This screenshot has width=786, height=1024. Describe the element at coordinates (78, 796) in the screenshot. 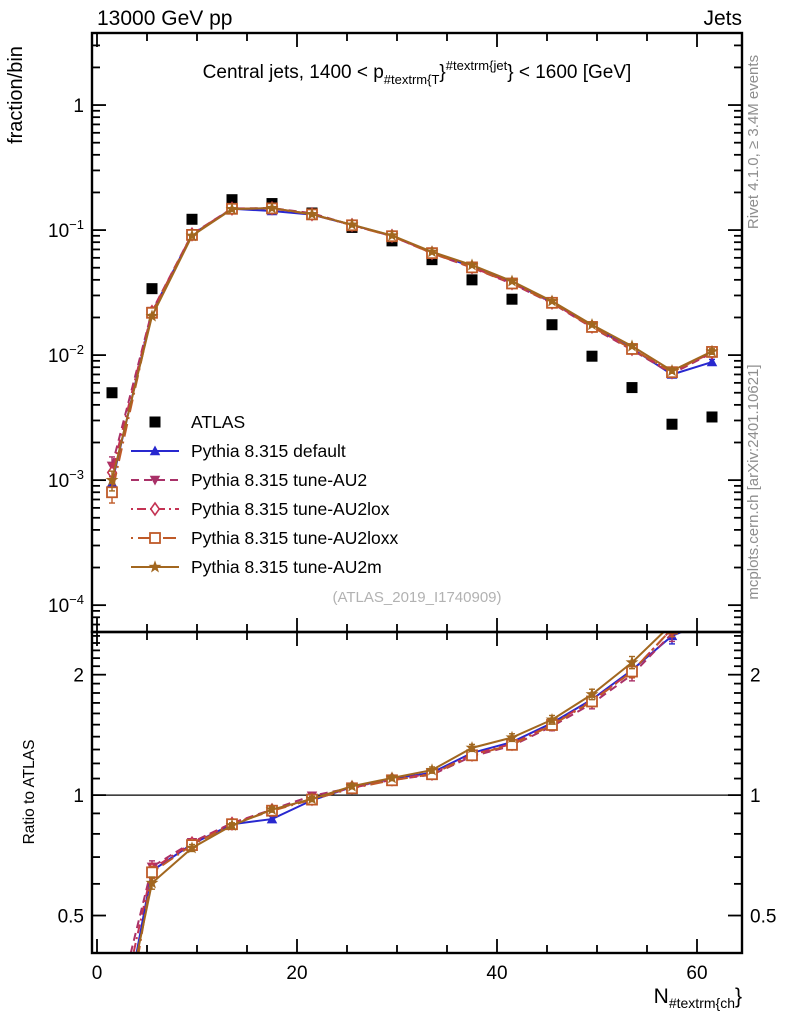

I see `ratio-ytick-label-left: 1` at that location.